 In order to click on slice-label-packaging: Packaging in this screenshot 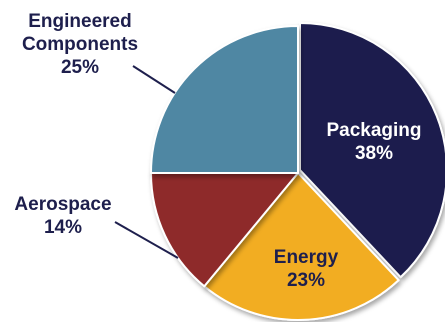, I will do `click(373, 130)`.